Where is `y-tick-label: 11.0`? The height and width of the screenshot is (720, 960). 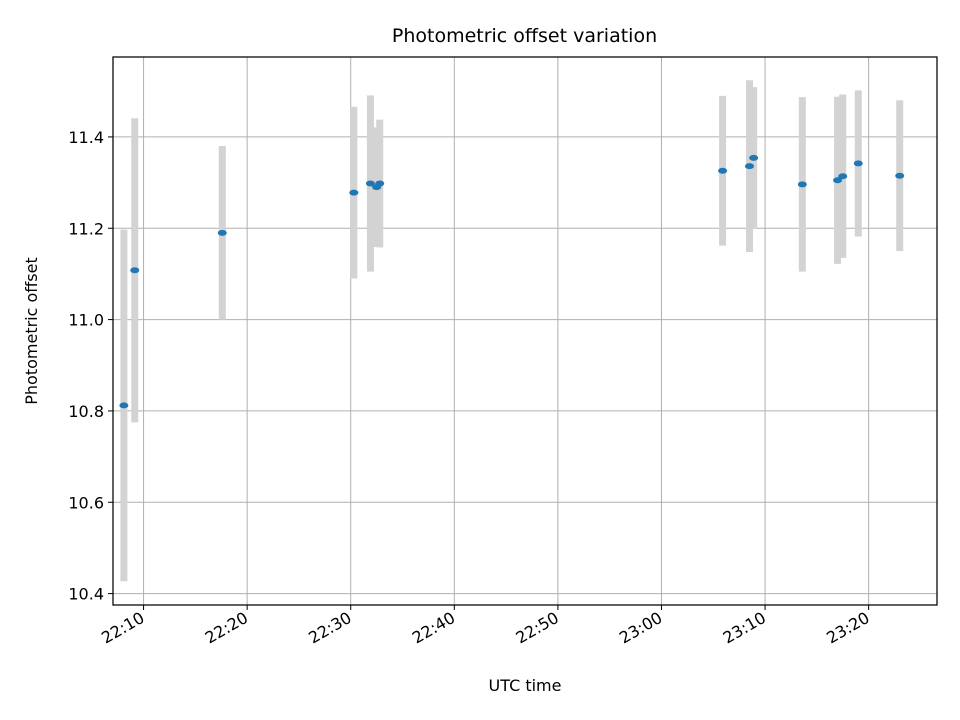 y-tick-label: 11.0 is located at coordinates (86, 320).